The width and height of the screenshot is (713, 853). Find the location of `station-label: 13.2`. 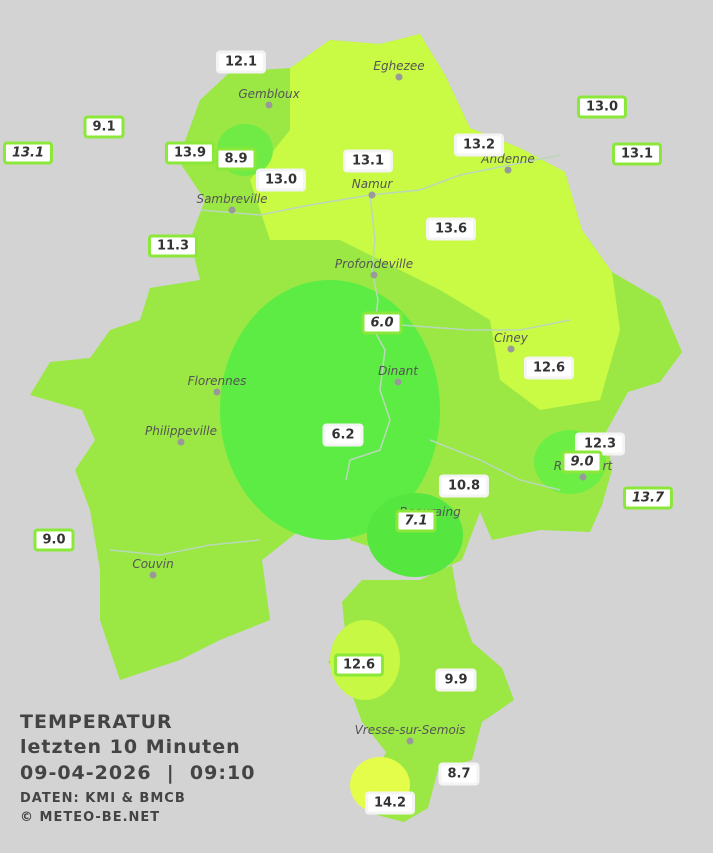

station-label: 13.2 is located at coordinates (479, 145).